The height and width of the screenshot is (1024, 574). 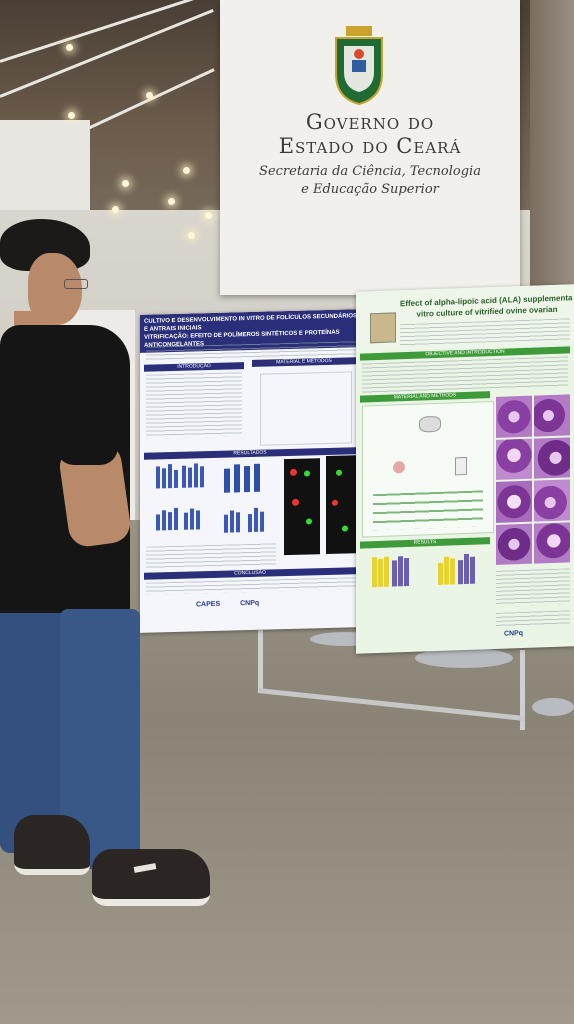 I want to click on poster-right-method-diagram, so click(x=428, y=469).